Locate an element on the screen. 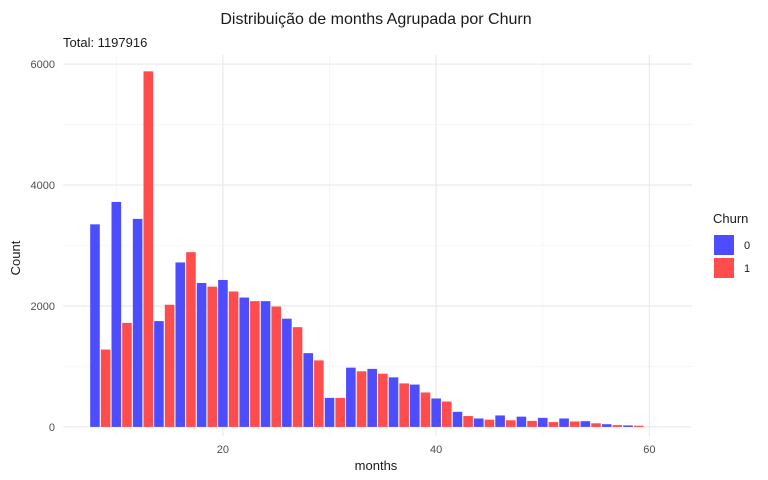  y-tick-label: 6000 is located at coordinates (43, 65).